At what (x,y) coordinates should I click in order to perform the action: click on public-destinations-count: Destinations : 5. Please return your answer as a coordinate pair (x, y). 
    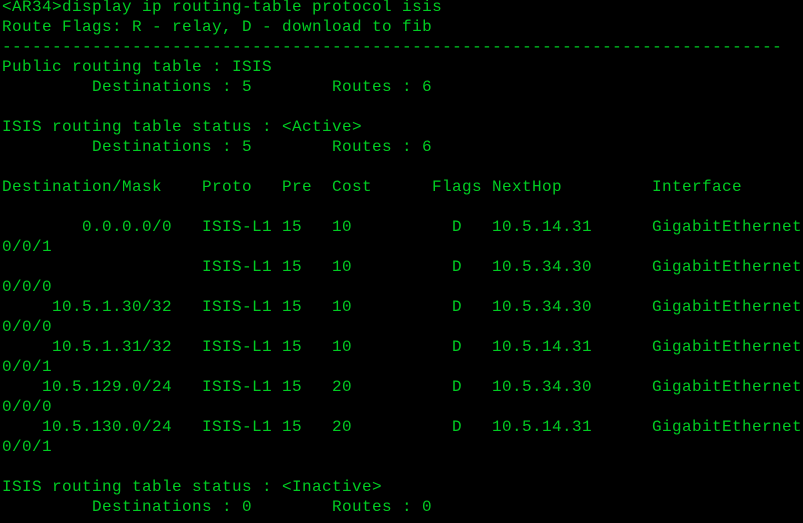
    Looking at the image, I should click on (172, 87).